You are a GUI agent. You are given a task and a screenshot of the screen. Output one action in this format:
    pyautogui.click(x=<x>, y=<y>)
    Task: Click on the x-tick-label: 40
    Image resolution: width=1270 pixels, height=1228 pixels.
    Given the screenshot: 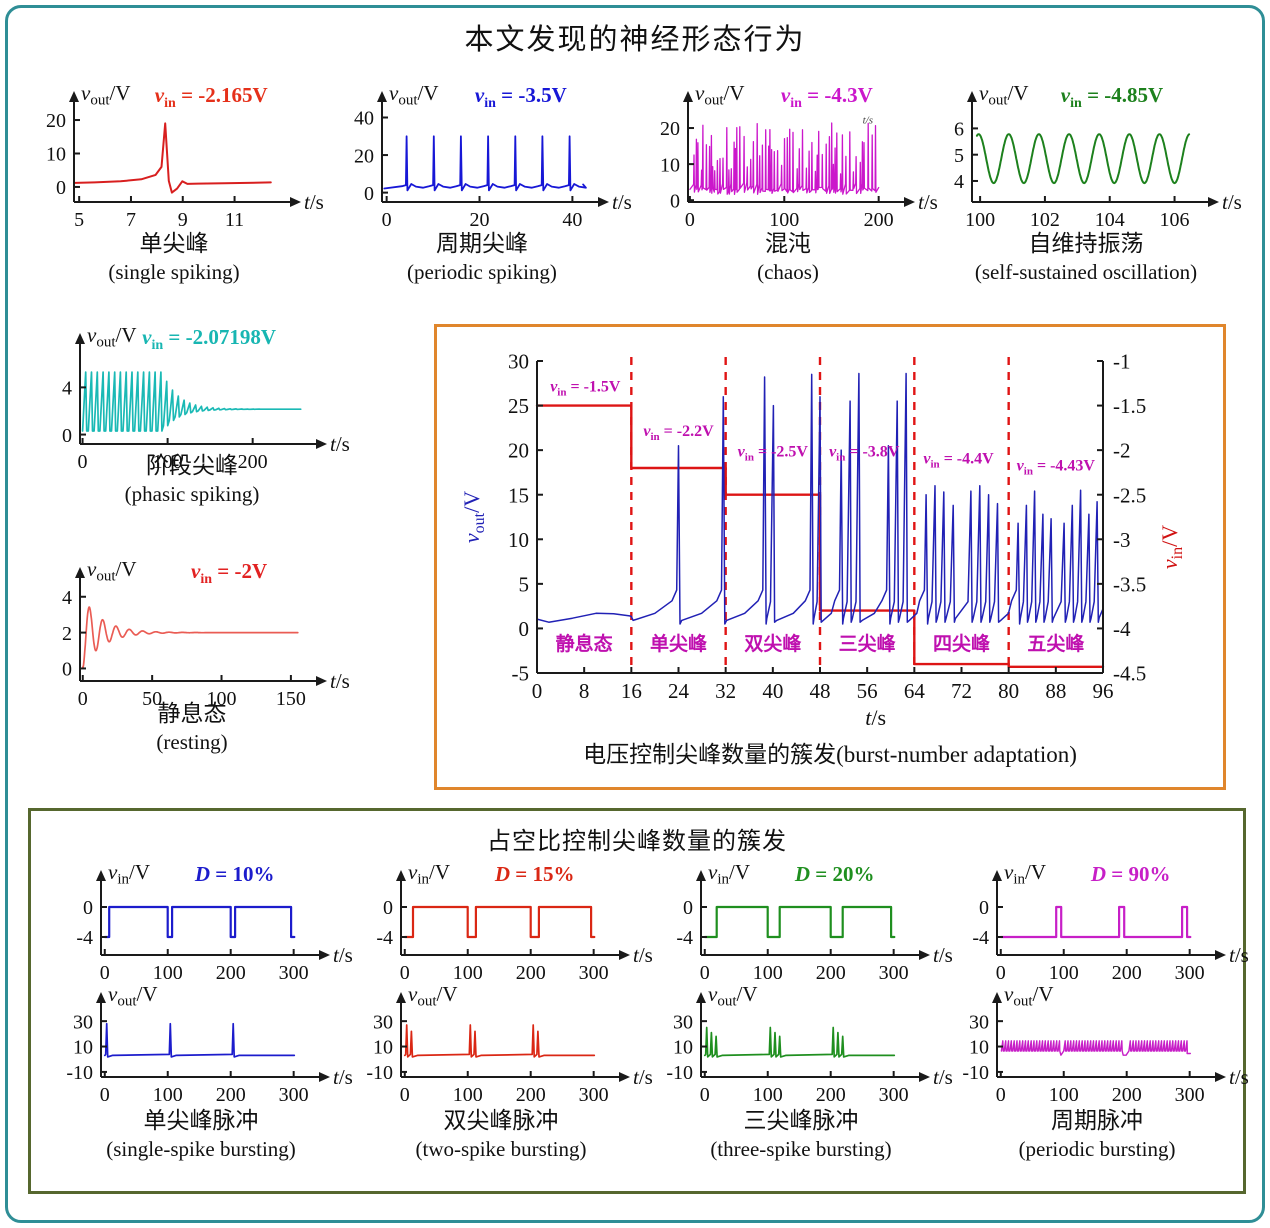 What is the action you would take?
    pyautogui.click(x=572, y=220)
    